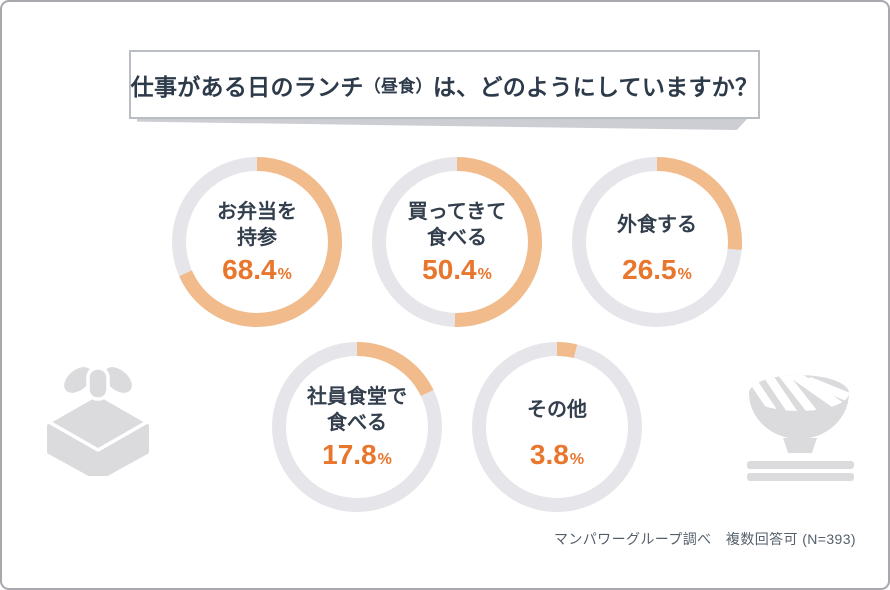 This screenshot has width=890, height=590. Describe the element at coordinates (98, 383) in the screenshot. I see `bento-knot` at that location.